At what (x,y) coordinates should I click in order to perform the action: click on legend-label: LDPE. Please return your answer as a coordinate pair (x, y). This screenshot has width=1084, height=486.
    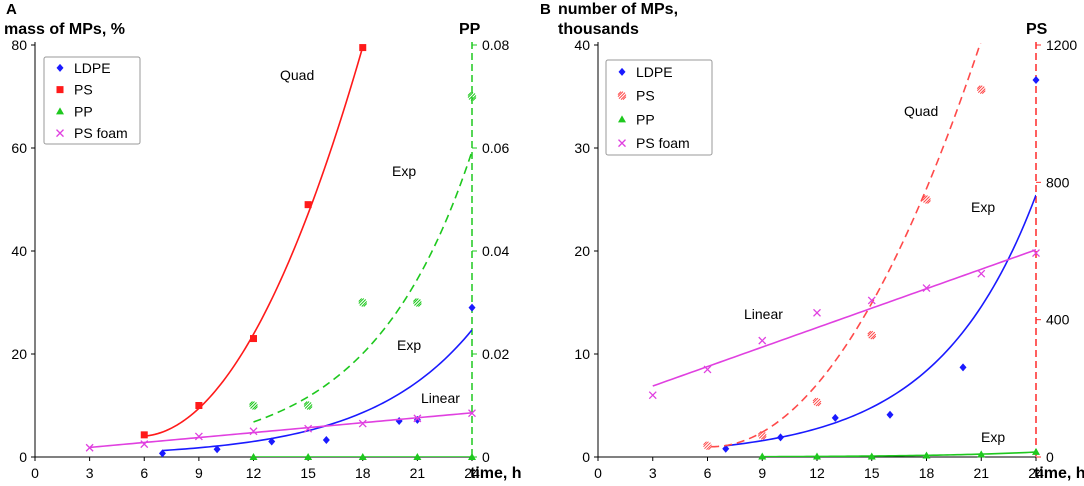
    Looking at the image, I should click on (92, 68).